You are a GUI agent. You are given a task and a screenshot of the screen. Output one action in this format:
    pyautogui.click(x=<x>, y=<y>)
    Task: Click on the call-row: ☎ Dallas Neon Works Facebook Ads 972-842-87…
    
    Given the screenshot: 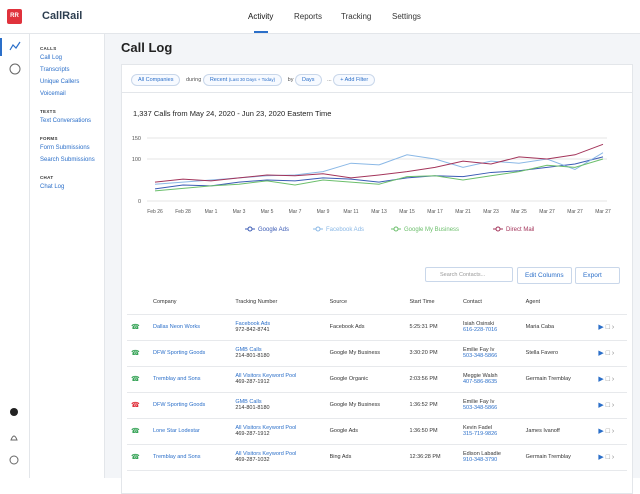 What is the action you would take?
    pyautogui.click(x=377, y=327)
    